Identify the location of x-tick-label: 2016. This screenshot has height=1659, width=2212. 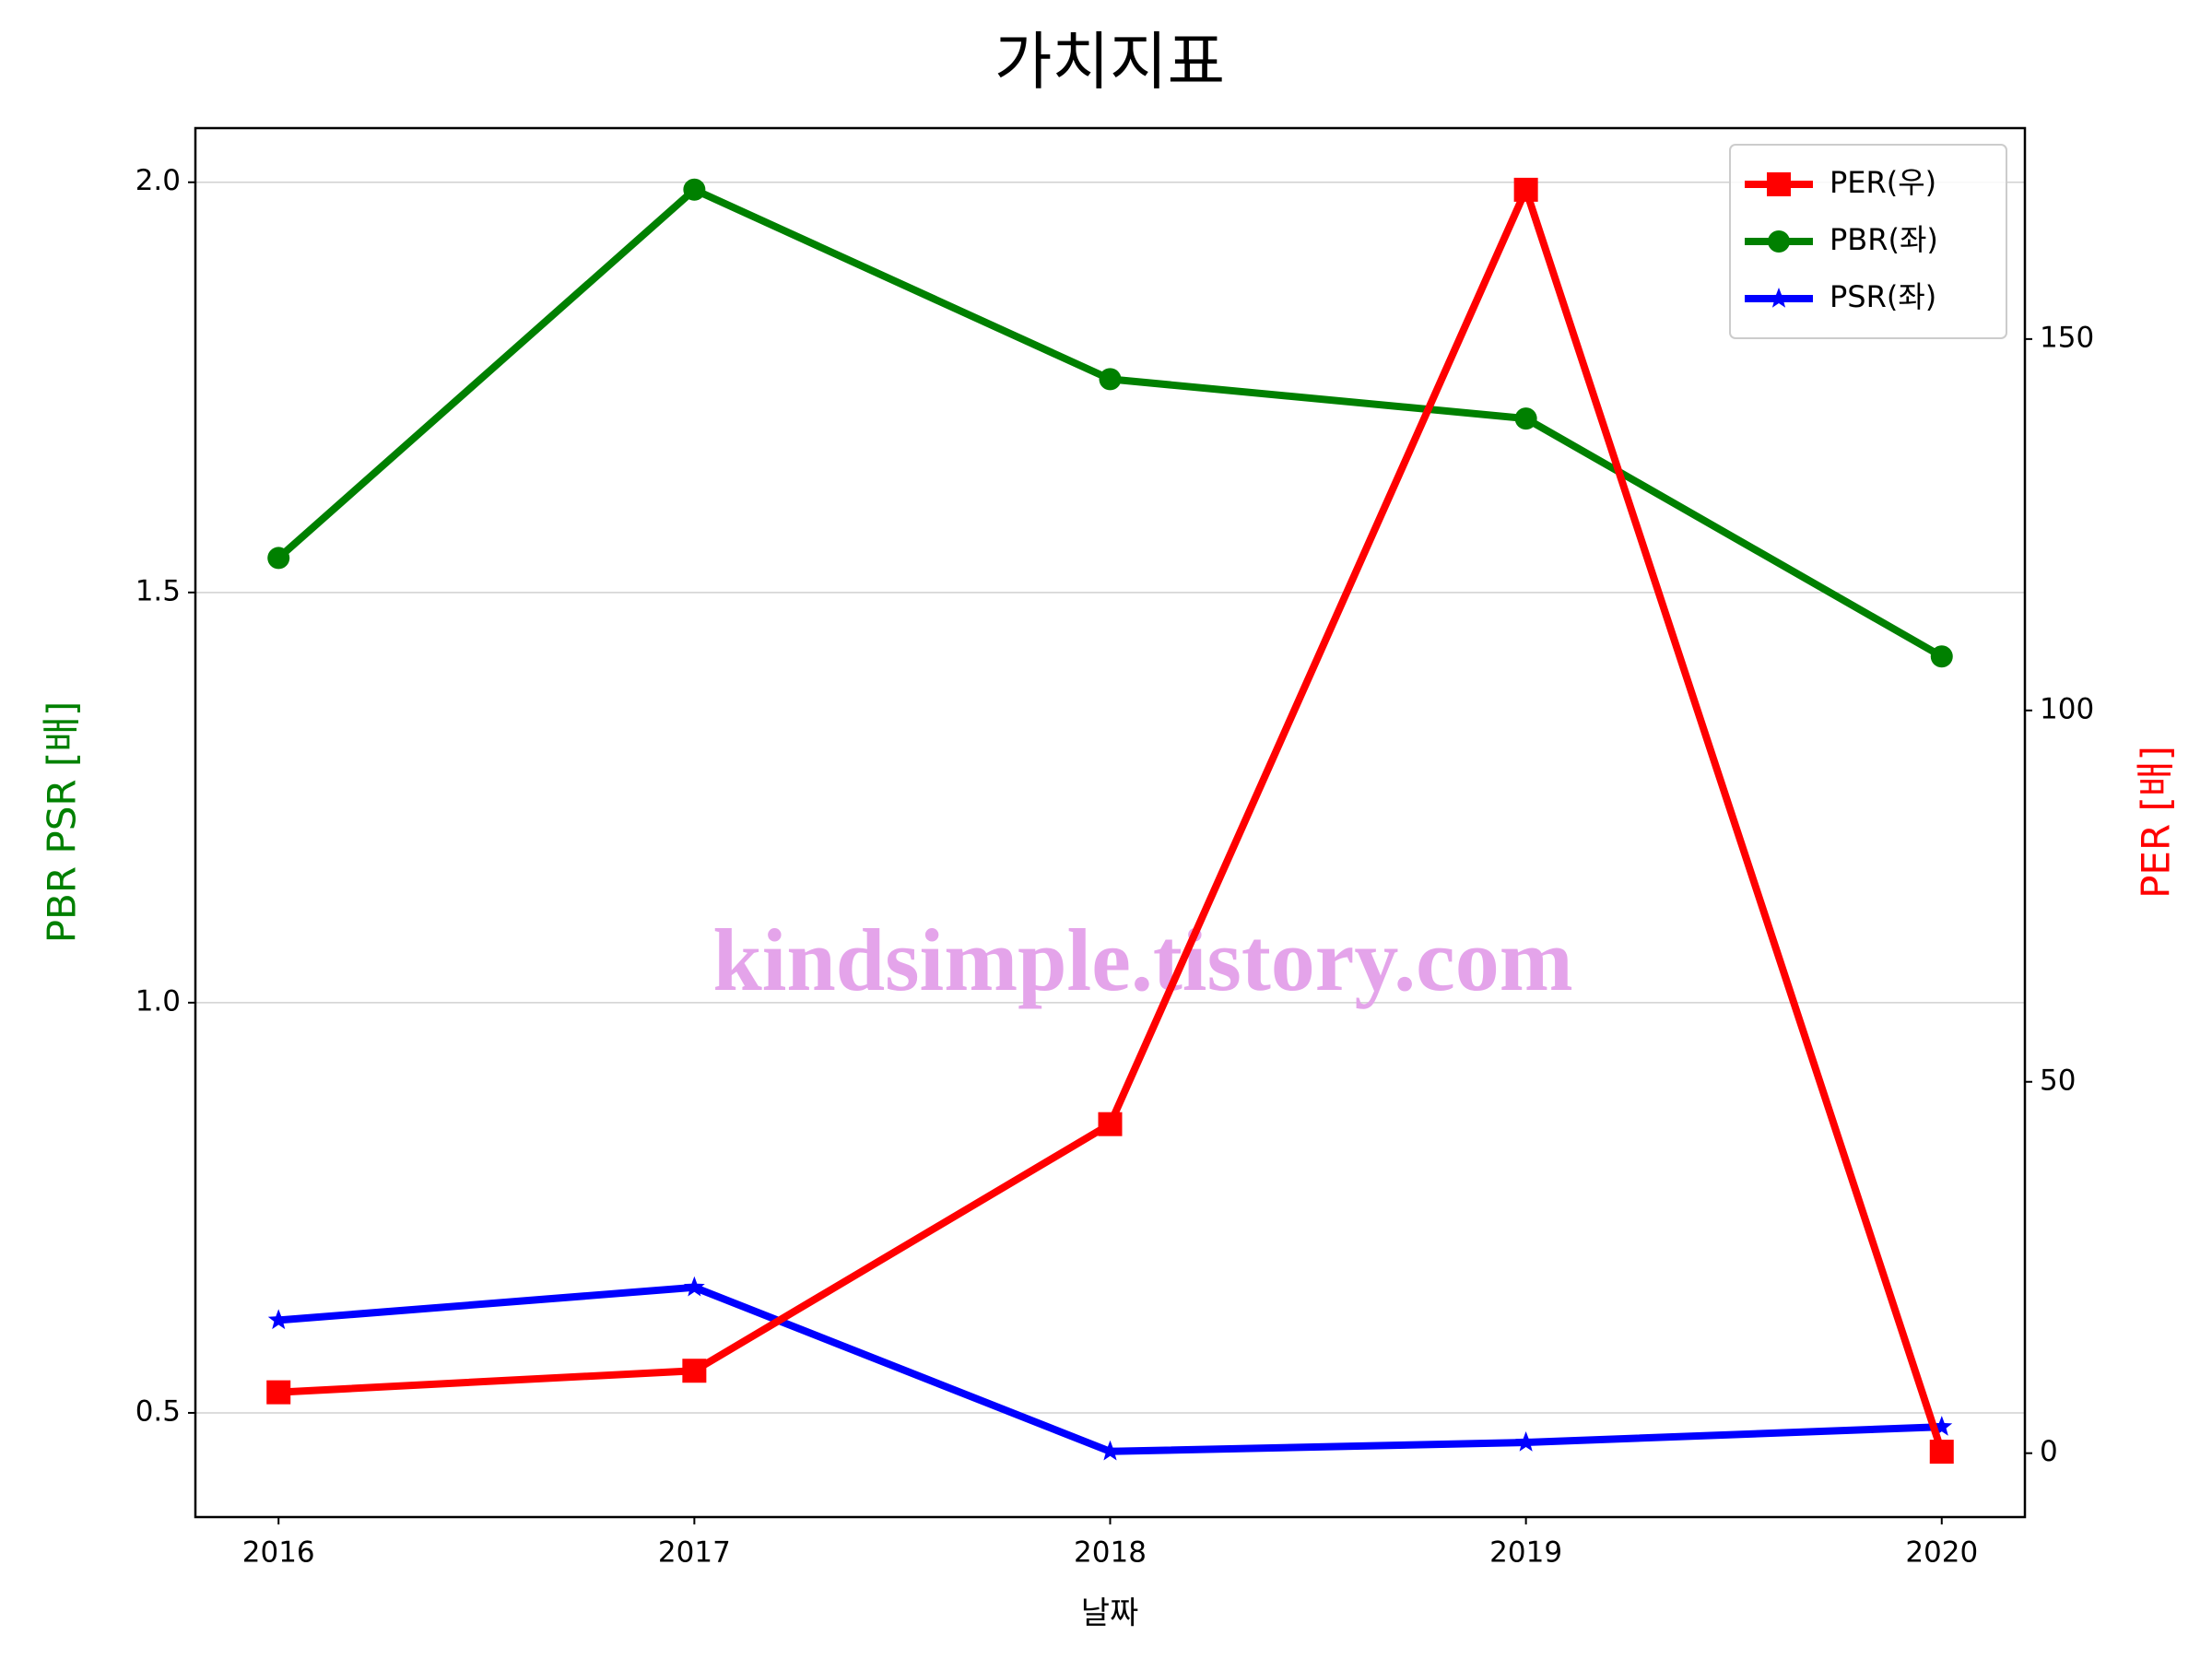
(278, 1553).